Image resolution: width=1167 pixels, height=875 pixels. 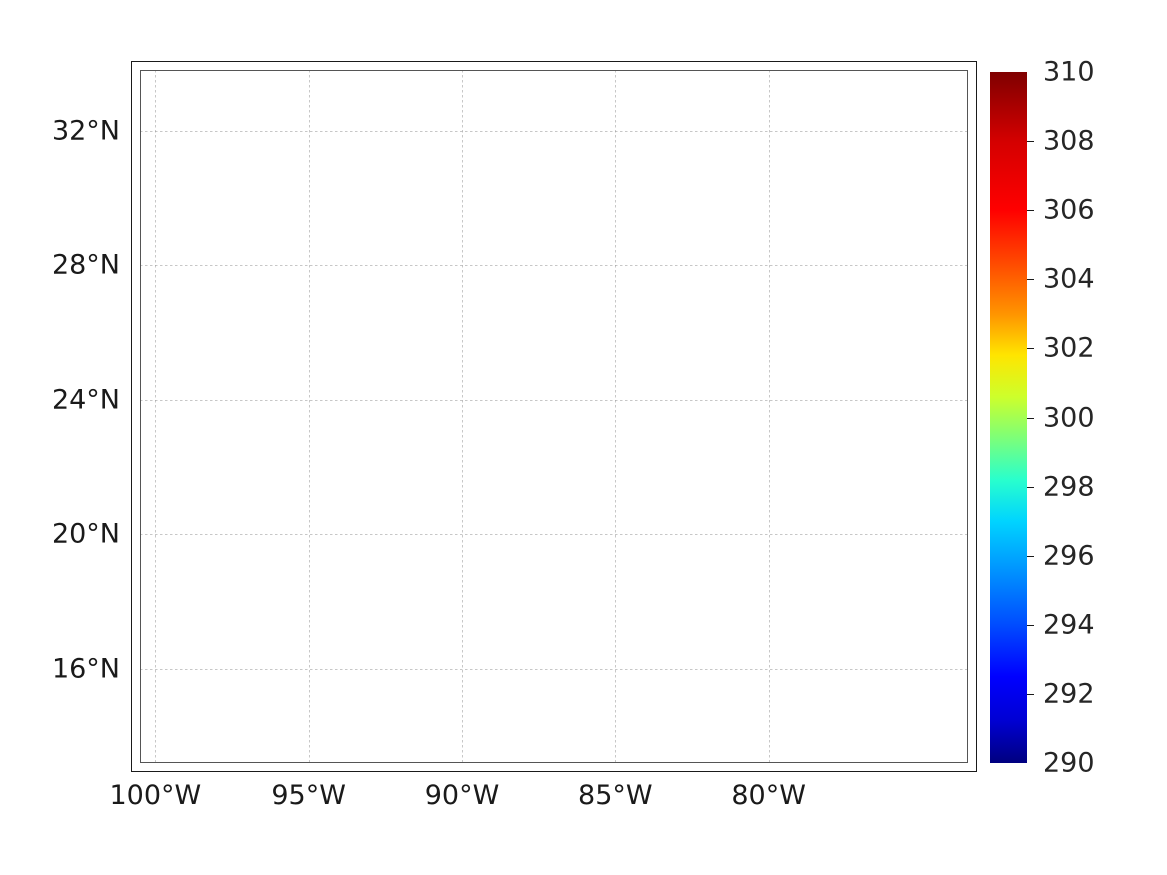 I want to click on colorbar-tick-label: 304, so click(x=1069, y=279).